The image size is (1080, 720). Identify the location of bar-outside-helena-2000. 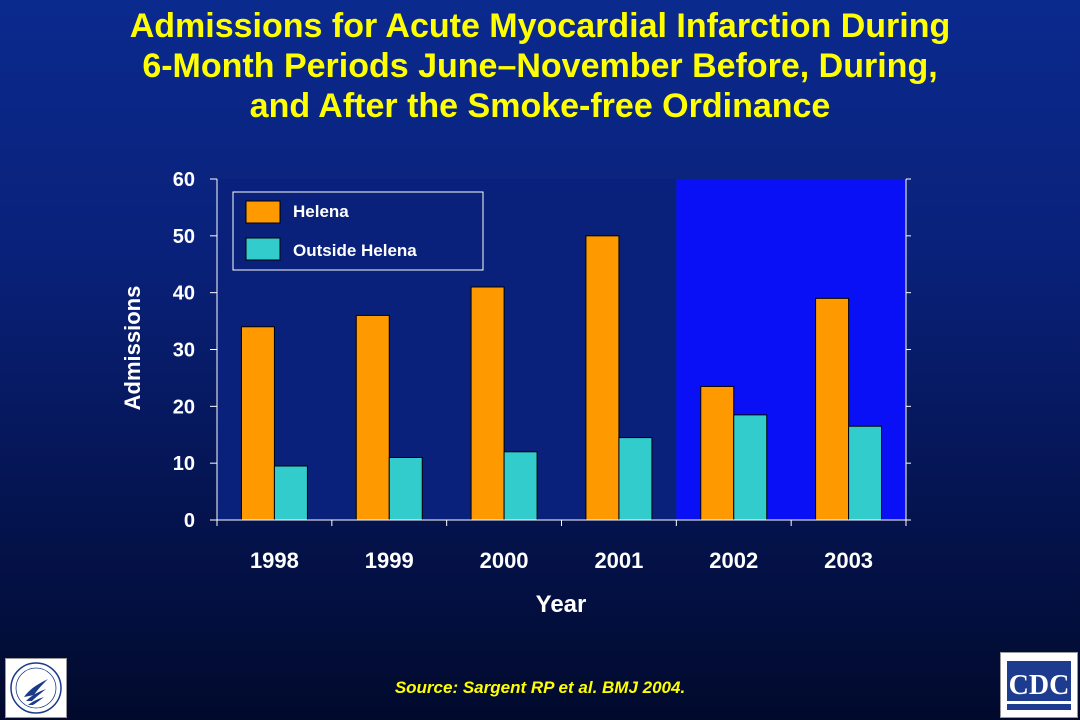
(520, 486).